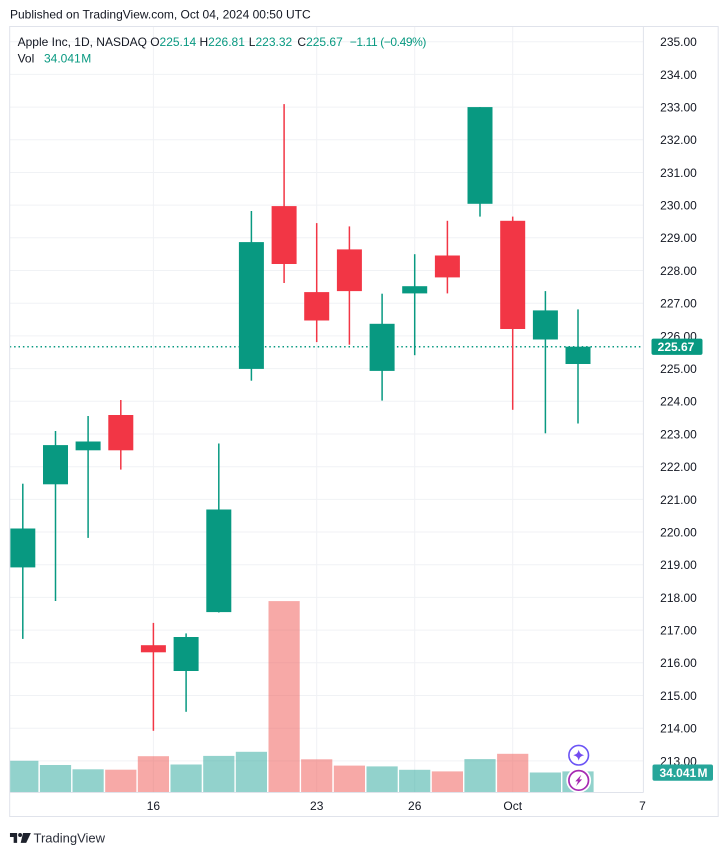 This screenshot has height=856, width=728. What do you see at coordinates (678, 206) in the screenshot?
I see `svg-text: 230.00` at bounding box center [678, 206].